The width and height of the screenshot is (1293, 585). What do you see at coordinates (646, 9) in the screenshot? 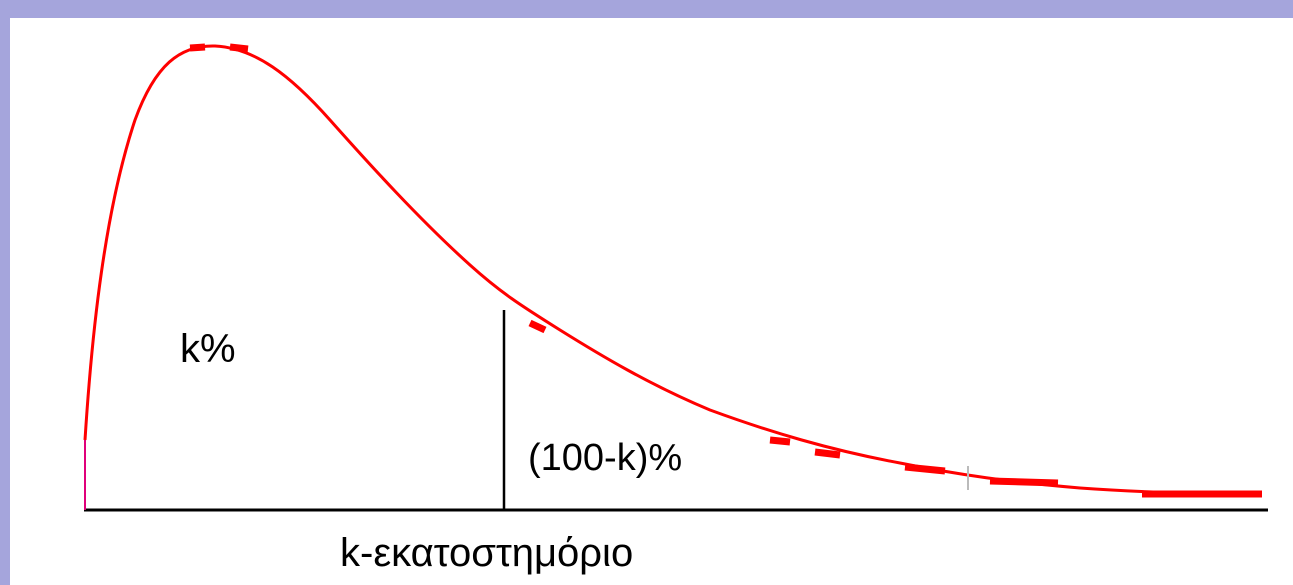
I see `top-border` at bounding box center [646, 9].